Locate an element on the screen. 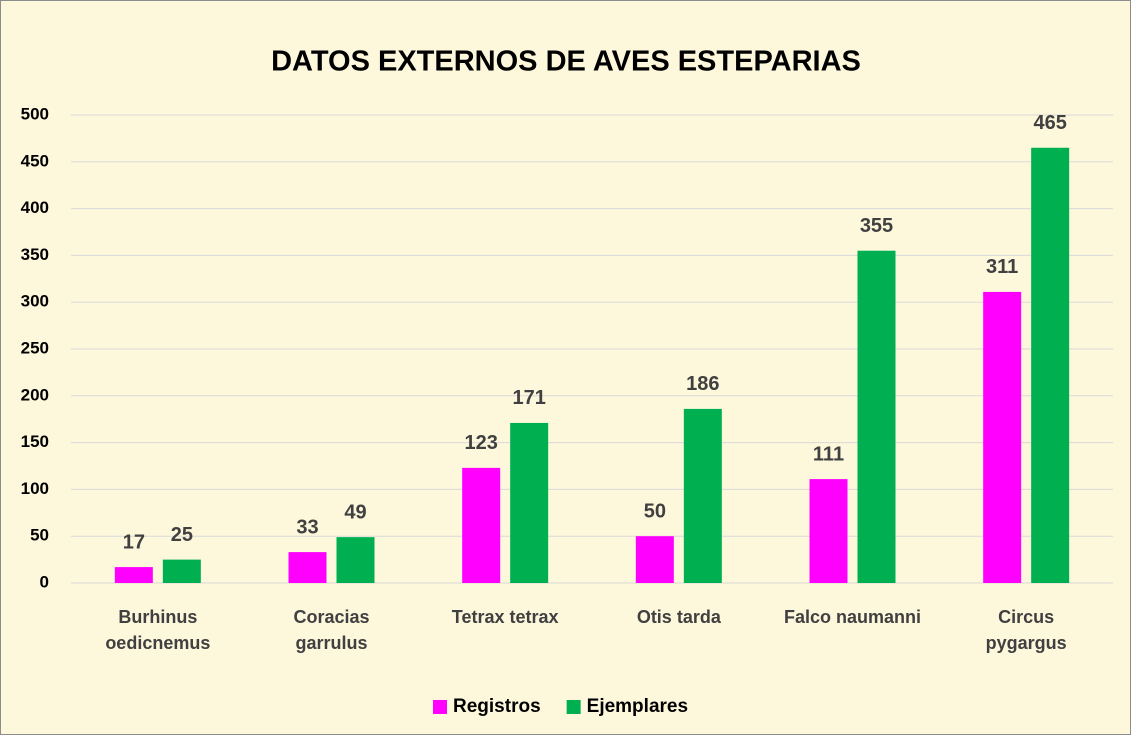 The image size is (1131, 735). y-tick-label: 450 is located at coordinates (35, 160).